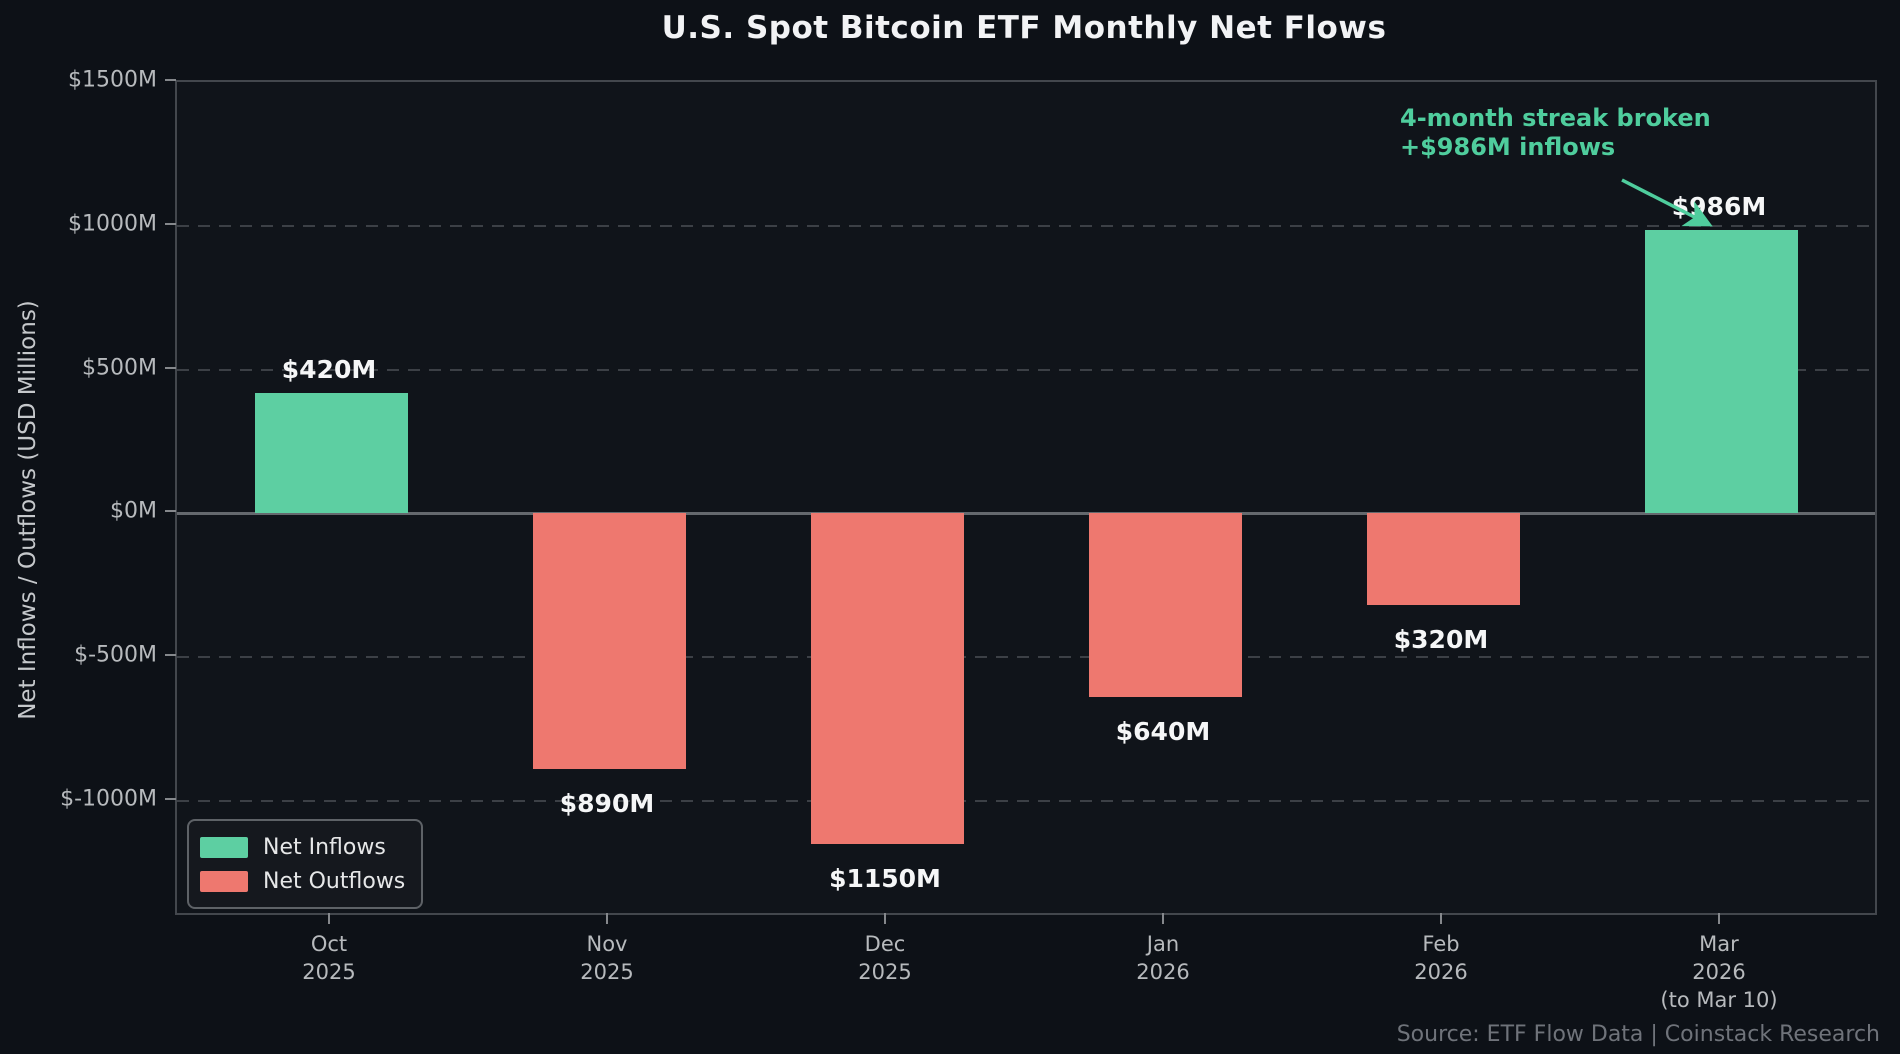  I want to click on annotation-line2: +$986M inflows, so click(1508, 147).